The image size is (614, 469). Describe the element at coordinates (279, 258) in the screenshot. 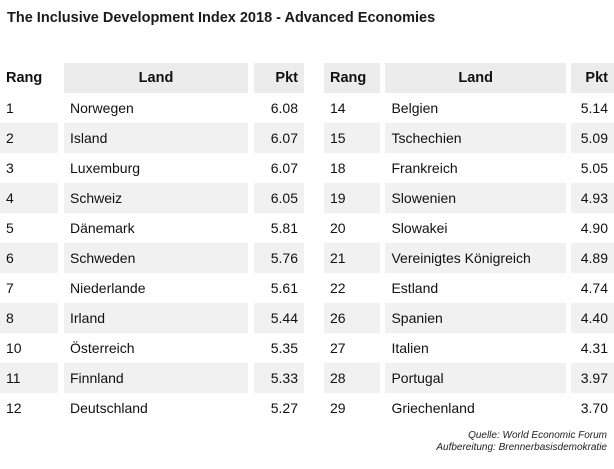

I see `pkt-cell: 5.76` at that location.